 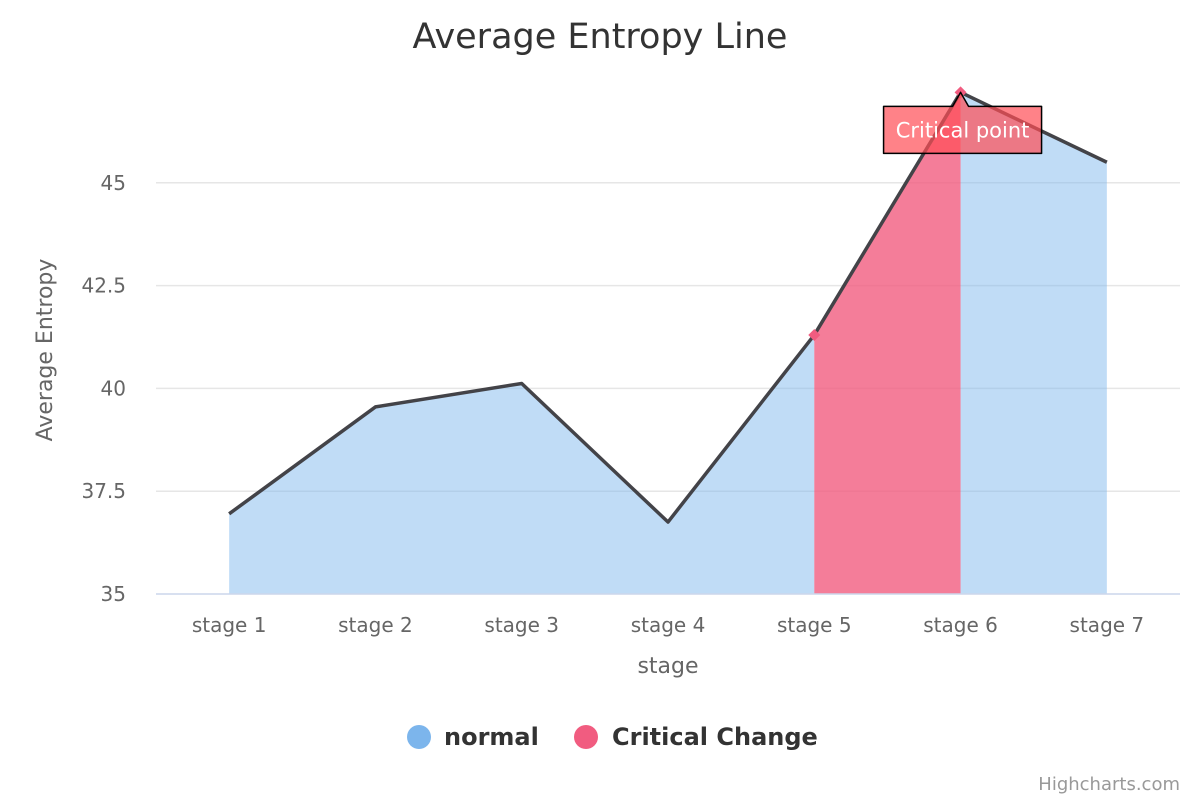 I want to click on annotation-box, so click(x=962, y=123).